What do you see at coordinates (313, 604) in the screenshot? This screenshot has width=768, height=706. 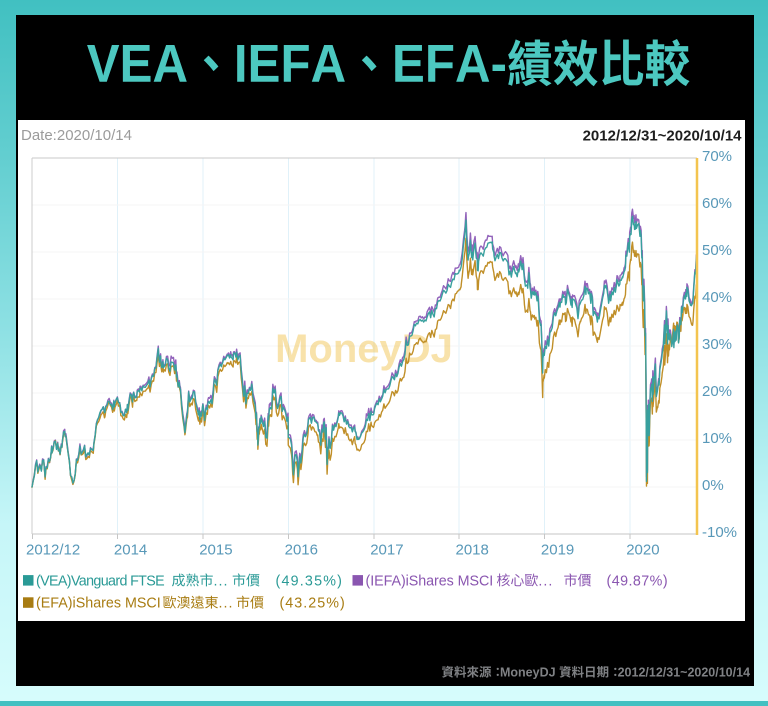 I see `svg-text: (43.25%)` at bounding box center [313, 604].